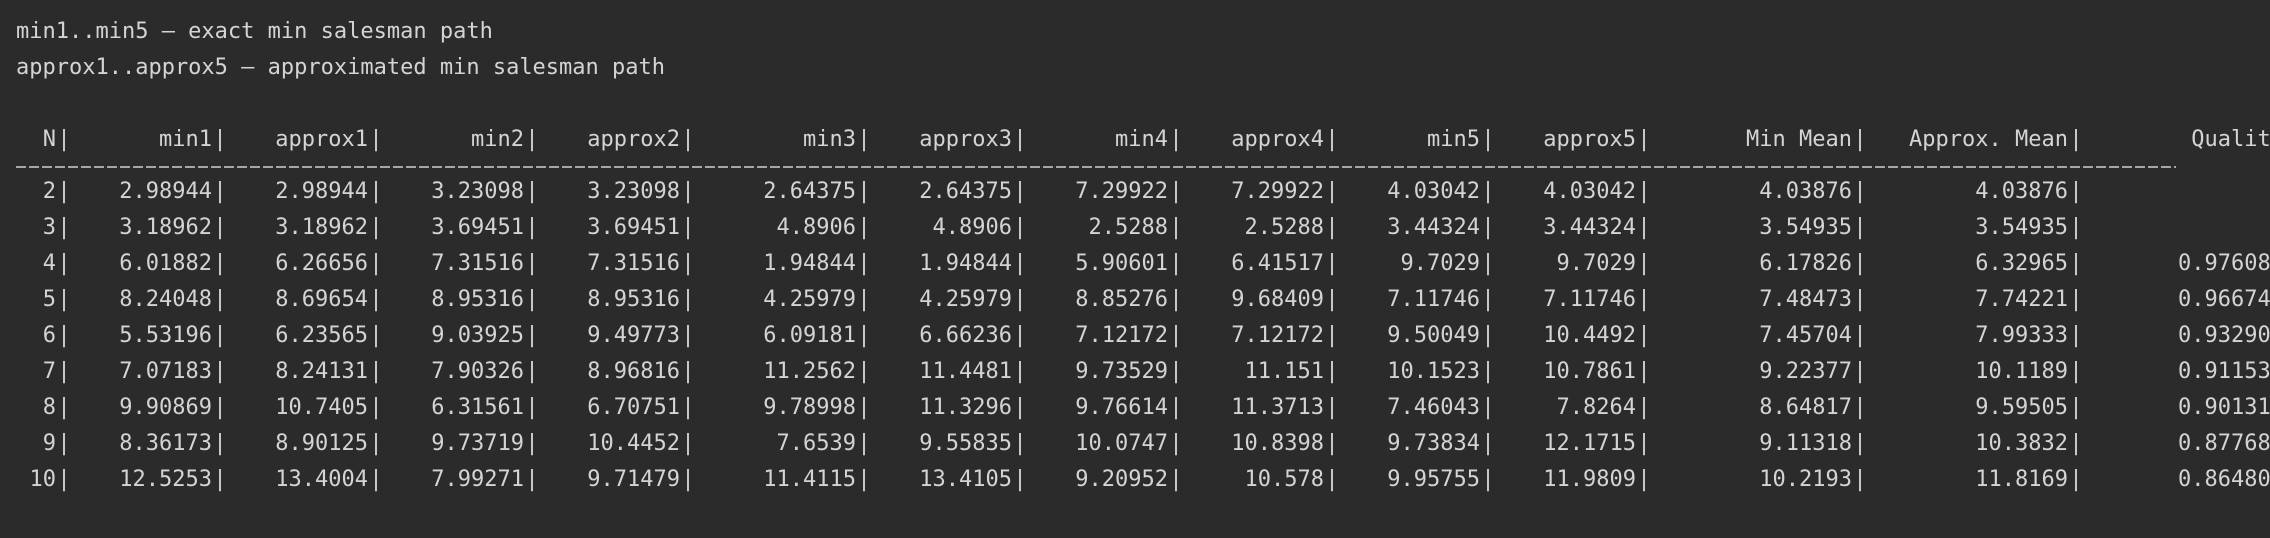 The image size is (2270, 538). What do you see at coordinates (321, 407) in the screenshot?
I see `table-cell: 10.7405` at bounding box center [321, 407].